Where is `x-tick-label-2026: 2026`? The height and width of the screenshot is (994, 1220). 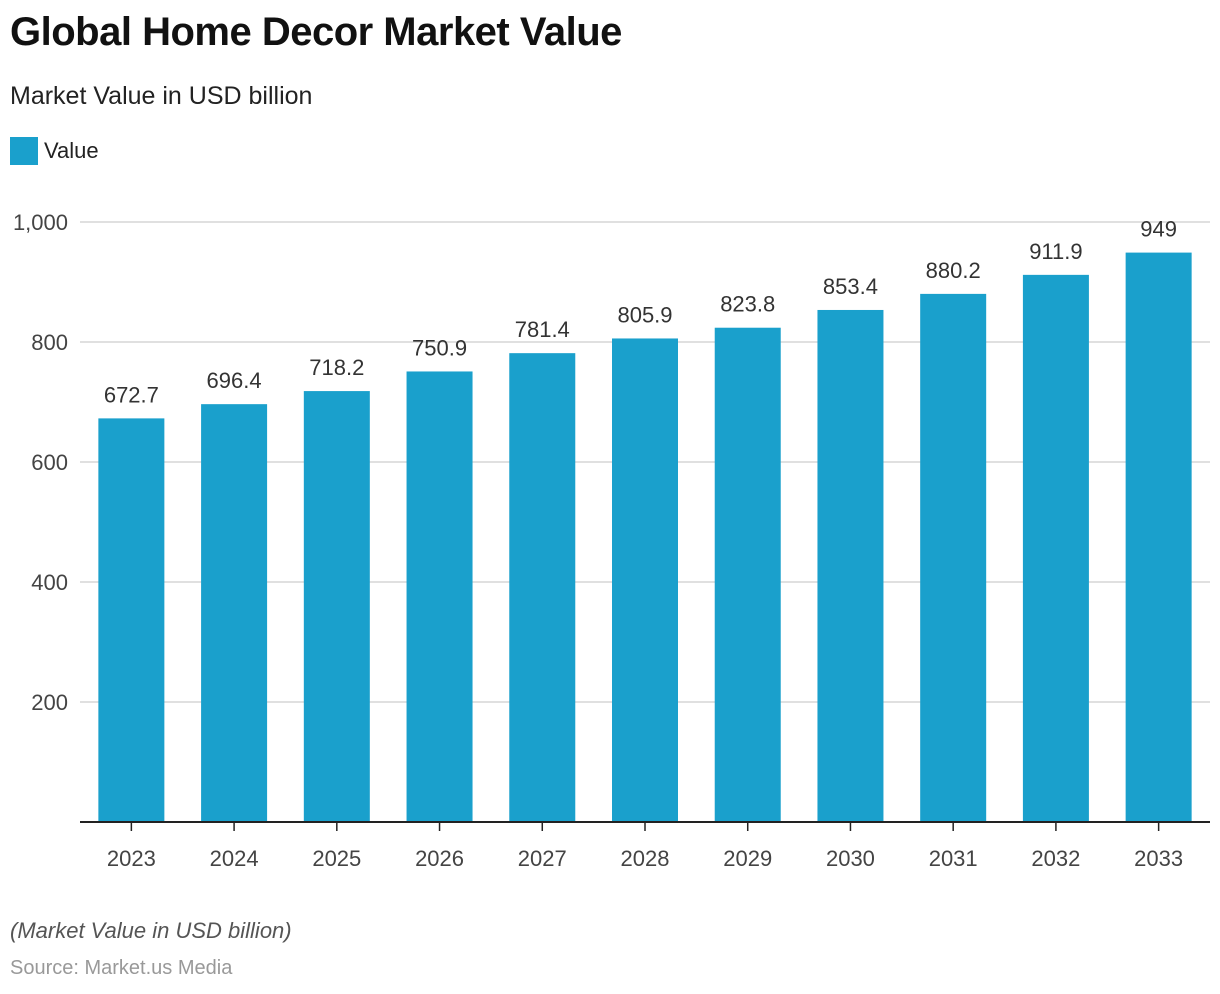
x-tick-label-2026: 2026 is located at coordinates (439, 858).